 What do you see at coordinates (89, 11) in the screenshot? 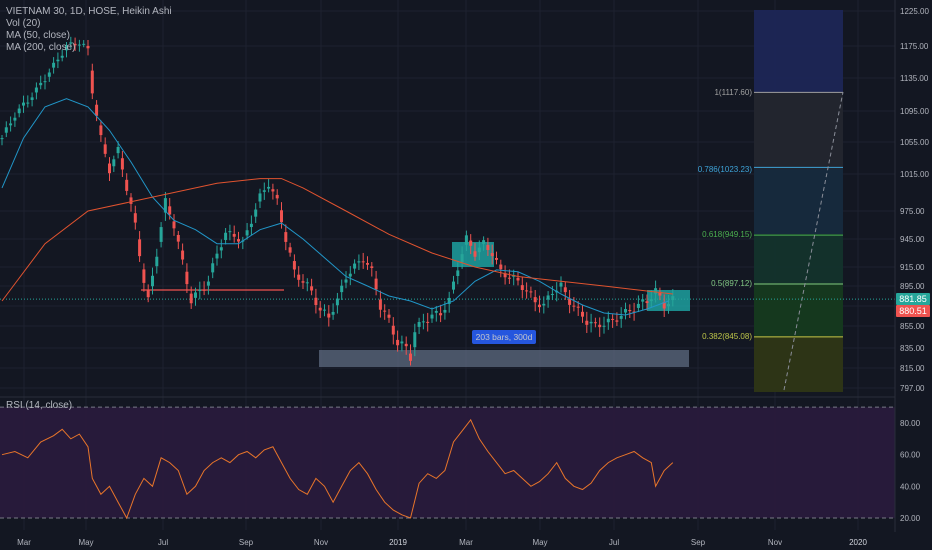
I see `legend-symbol: VIETNAM 30, 1D, HOSE, Heikin Ashi` at bounding box center [89, 11].